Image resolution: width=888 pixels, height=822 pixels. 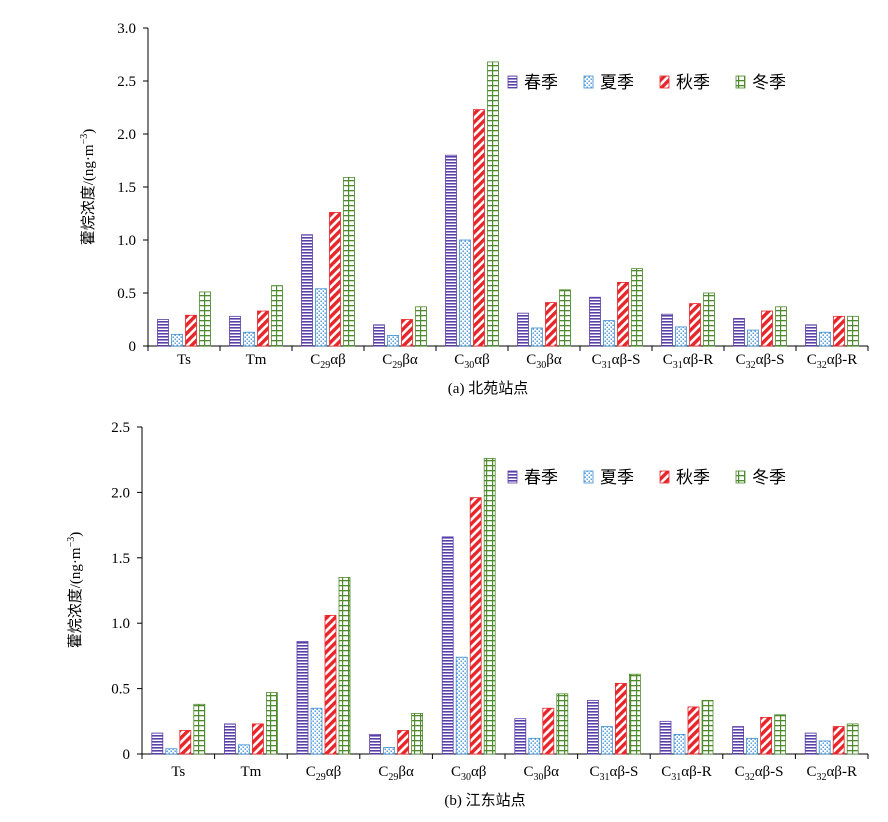 I want to click on chart-caption: (b) 江东站点, so click(x=484, y=800).